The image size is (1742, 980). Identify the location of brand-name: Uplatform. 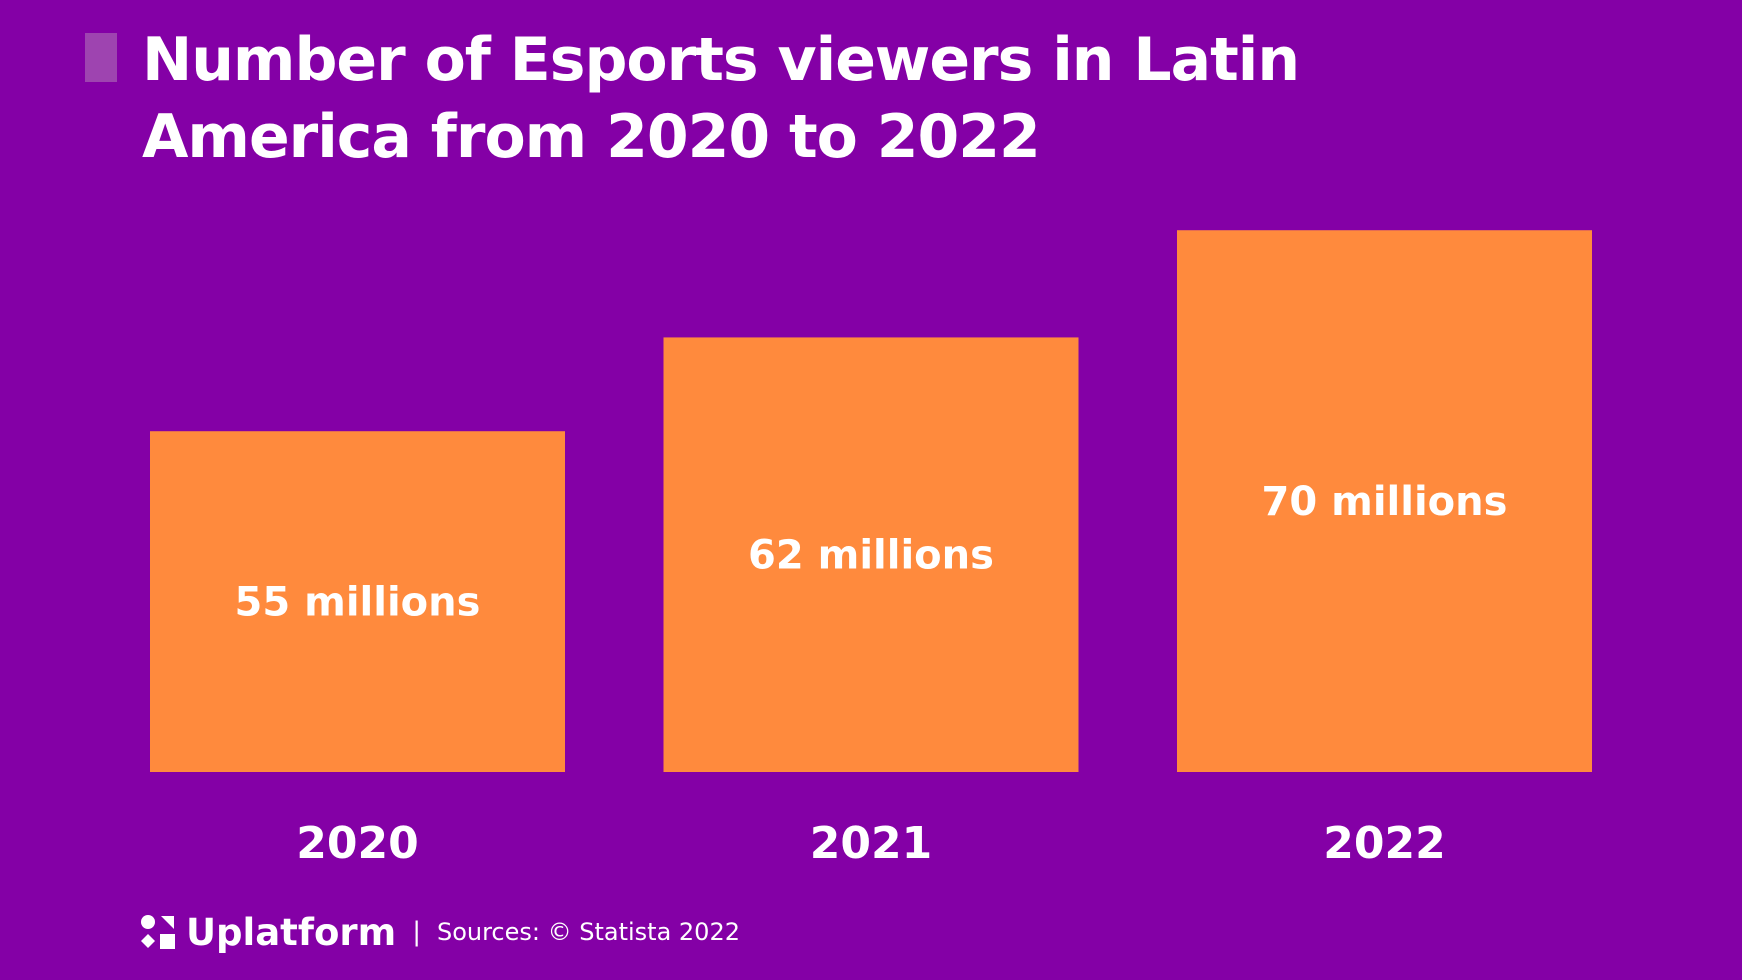
(291, 932).